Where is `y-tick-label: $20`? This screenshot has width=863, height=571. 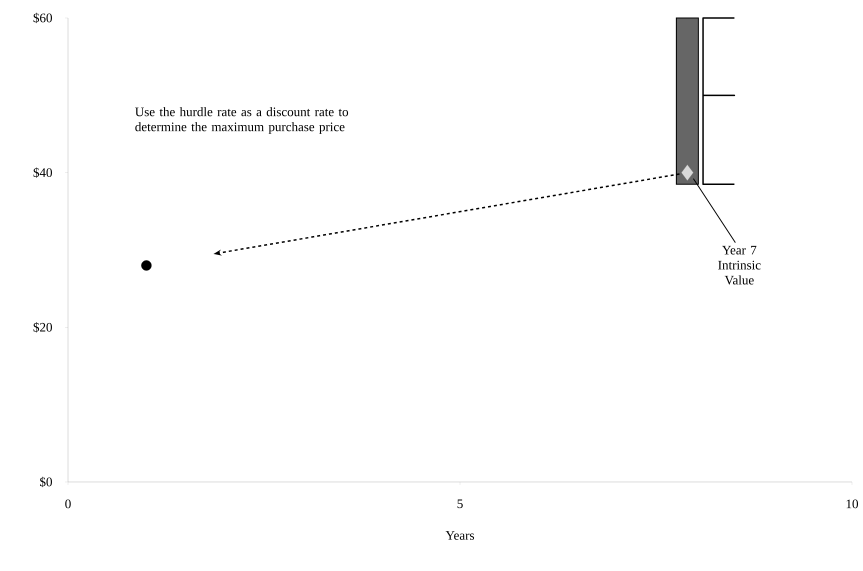
y-tick-label: $20 is located at coordinates (43, 327).